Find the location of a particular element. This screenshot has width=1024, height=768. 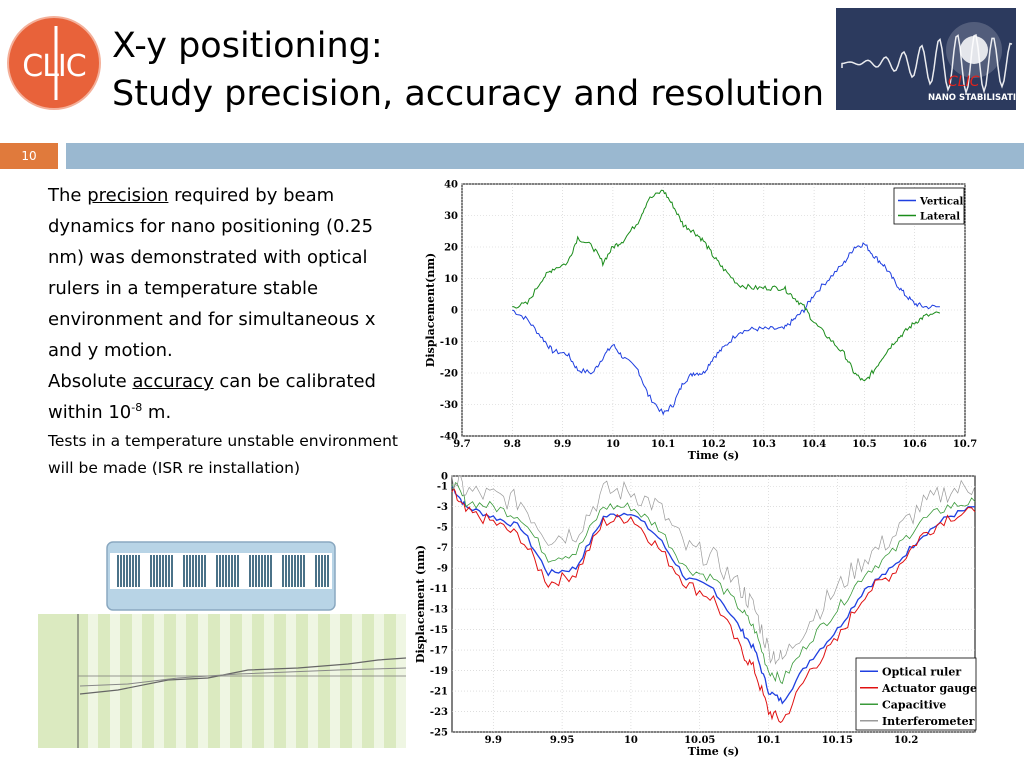

nano-stabilisation-logo: CLIC NANO STABILISATION is located at coordinates (926, 59).